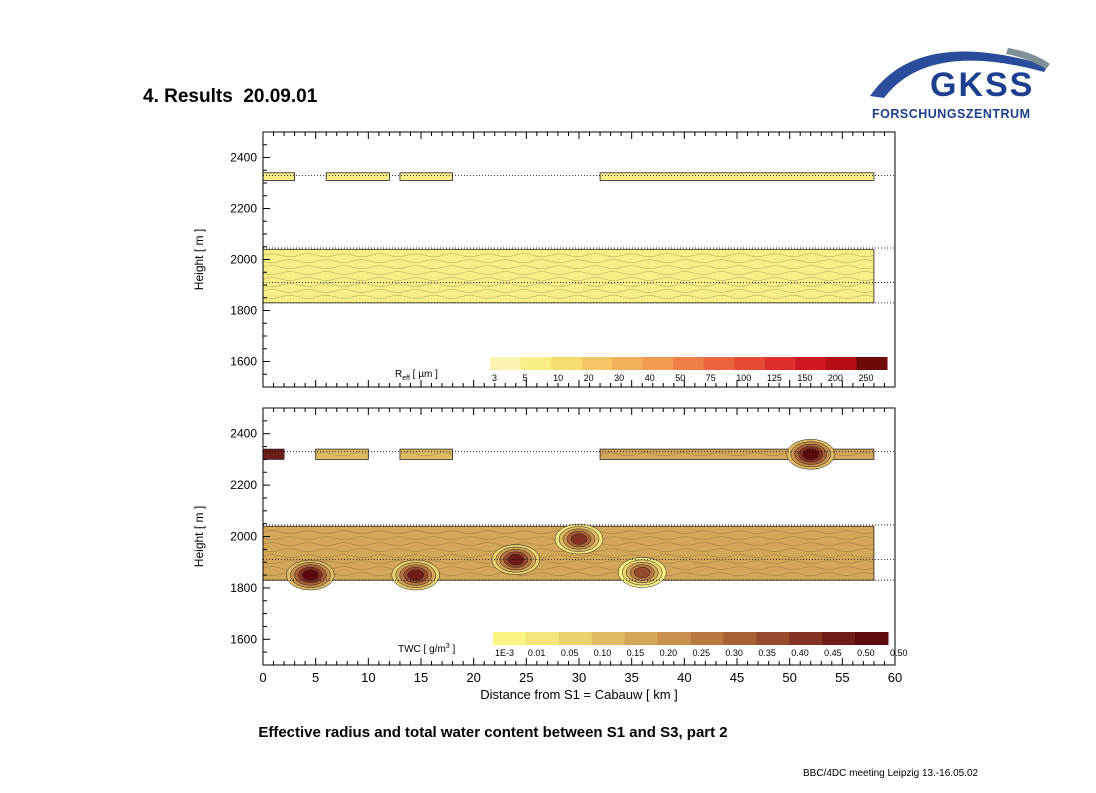  What do you see at coordinates (895, 677) in the screenshot?
I see `x-tick-label: 60` at bounding box center [895, 677].